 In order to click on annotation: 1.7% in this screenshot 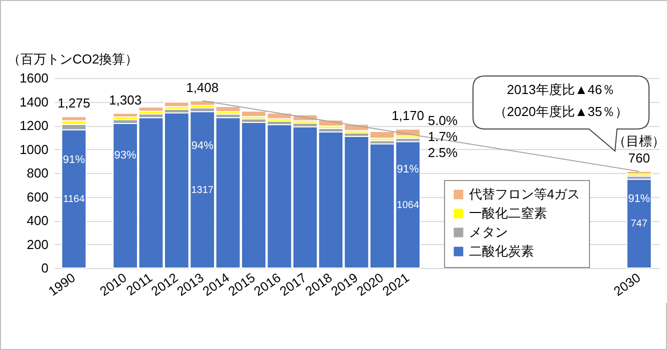, I will do `click(443, 136)`.